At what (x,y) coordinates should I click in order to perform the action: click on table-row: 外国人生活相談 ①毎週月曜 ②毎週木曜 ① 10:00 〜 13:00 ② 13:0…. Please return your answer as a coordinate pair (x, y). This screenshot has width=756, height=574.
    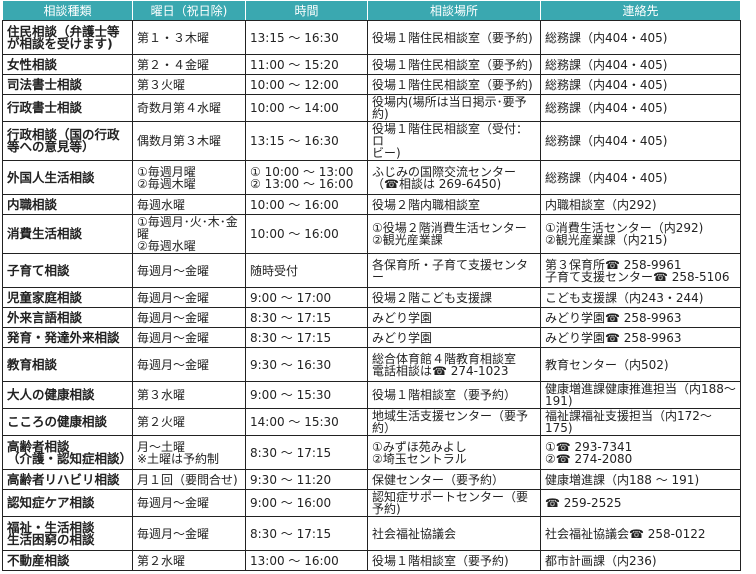
    Looking at the image, I should click on (371, 177).